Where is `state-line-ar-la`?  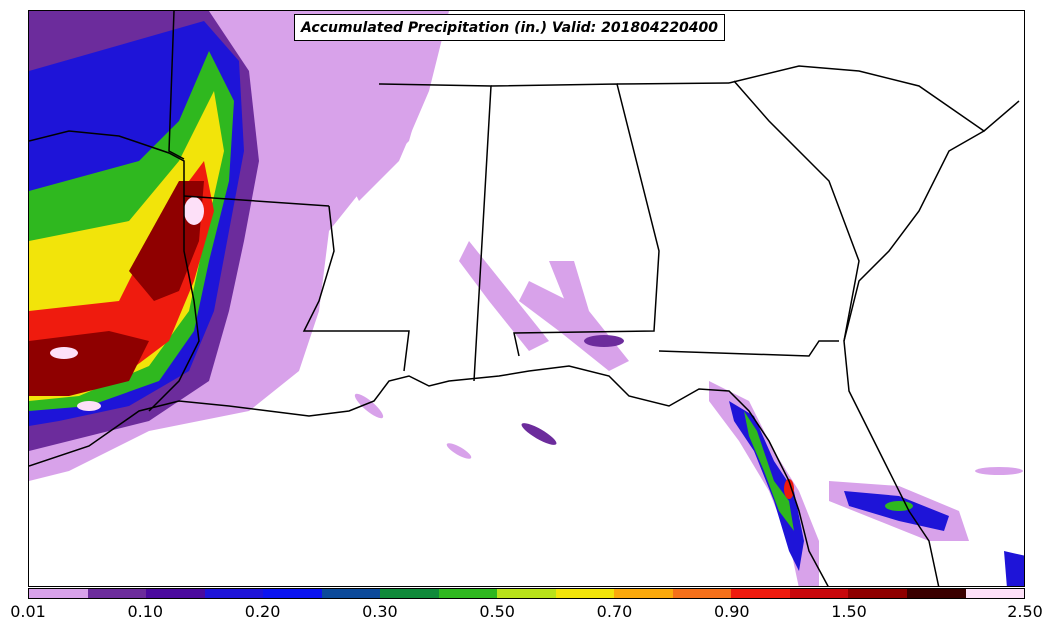
state-line-ar-la is located at coordinates (256, 201).